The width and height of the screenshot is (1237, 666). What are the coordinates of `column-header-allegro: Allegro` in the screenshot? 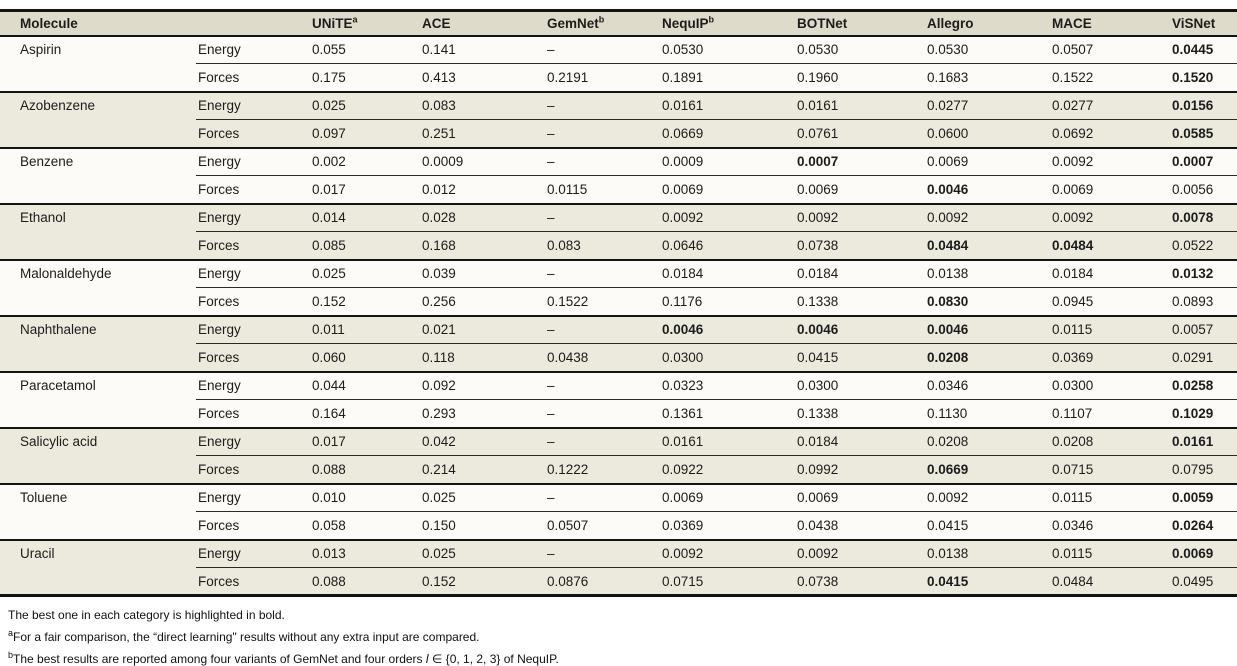 It's located at (987, 23).